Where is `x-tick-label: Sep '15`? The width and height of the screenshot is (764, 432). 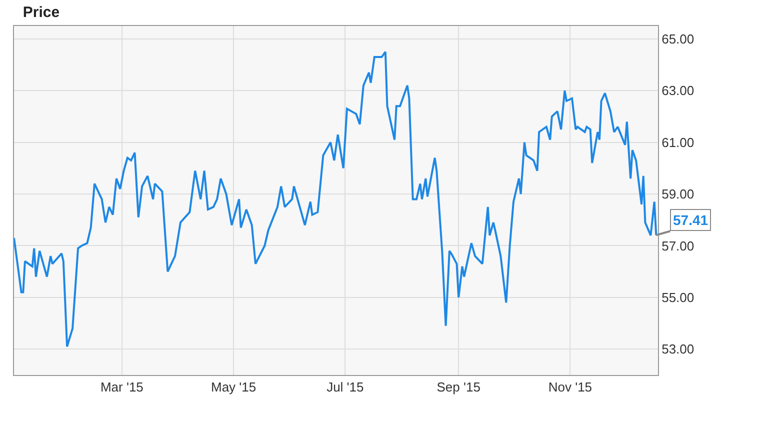
x-tick-label: Sep '15 is located at coordinates (458, 387).